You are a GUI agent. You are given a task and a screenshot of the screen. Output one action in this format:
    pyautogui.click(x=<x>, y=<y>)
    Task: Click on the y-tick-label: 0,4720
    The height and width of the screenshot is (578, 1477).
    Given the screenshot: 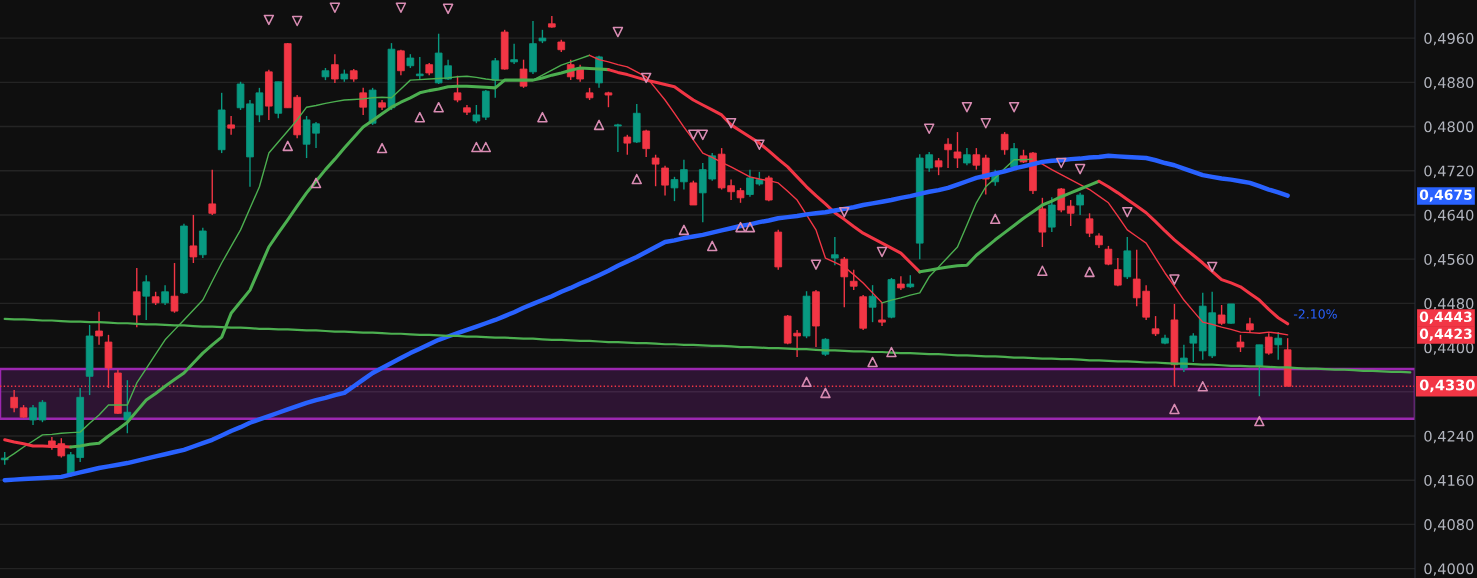 What is the action you would take?
    pyautogui.click(x=1449, y=171)
    